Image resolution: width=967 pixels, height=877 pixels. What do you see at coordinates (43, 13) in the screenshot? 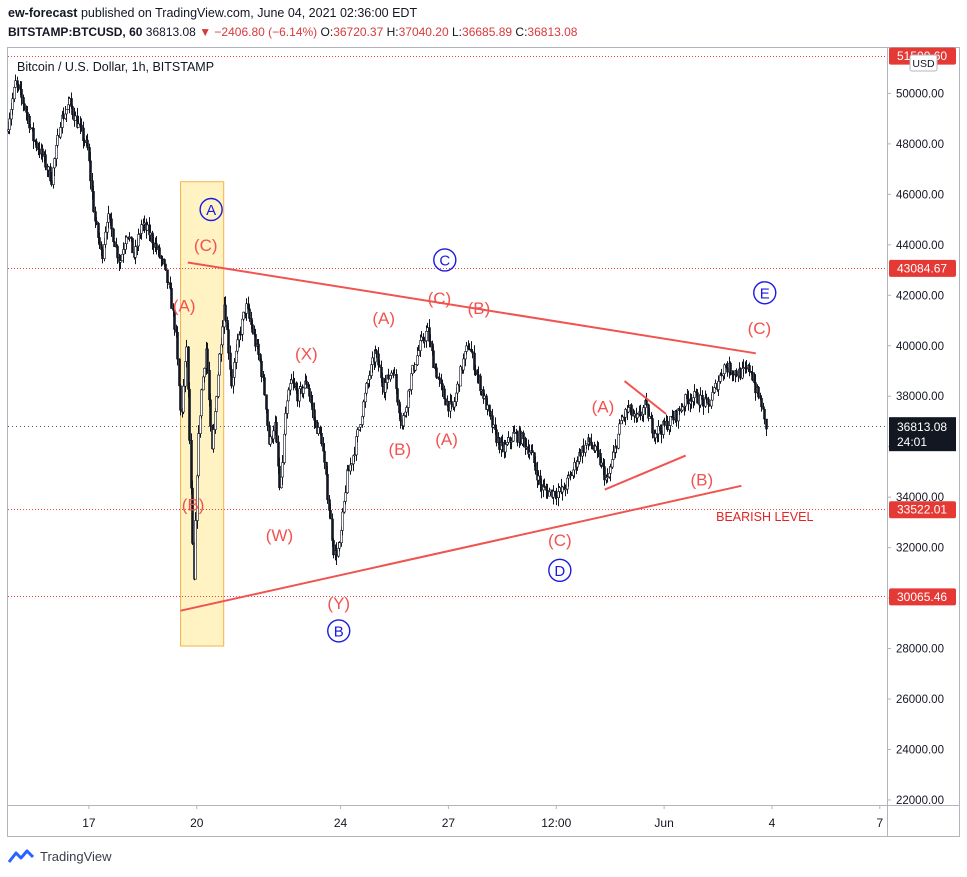
I see `author-name: ew-forecast` at bounding box center [43, 13].